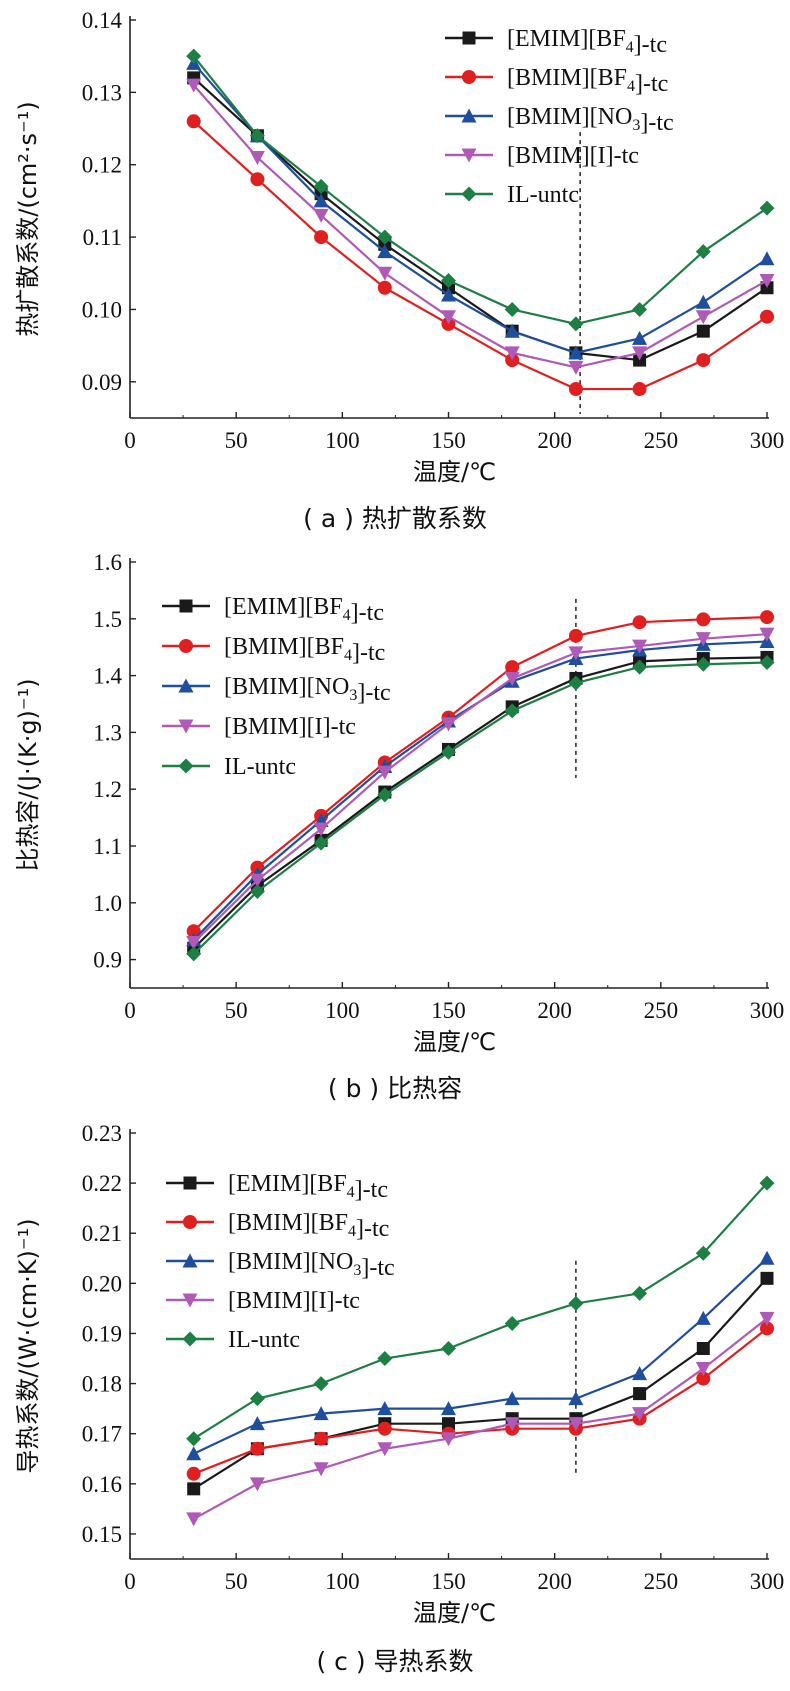 This screenshot has width=790, height=1691. Describe the element at coordinates (661, 1010) in the screenshot. I see `x-tick-label: 250` at that location.